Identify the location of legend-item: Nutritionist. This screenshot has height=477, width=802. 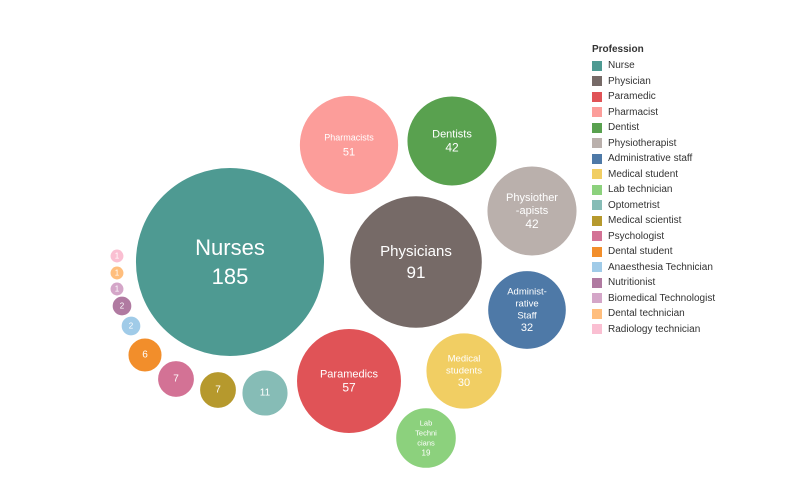
(694, 283).